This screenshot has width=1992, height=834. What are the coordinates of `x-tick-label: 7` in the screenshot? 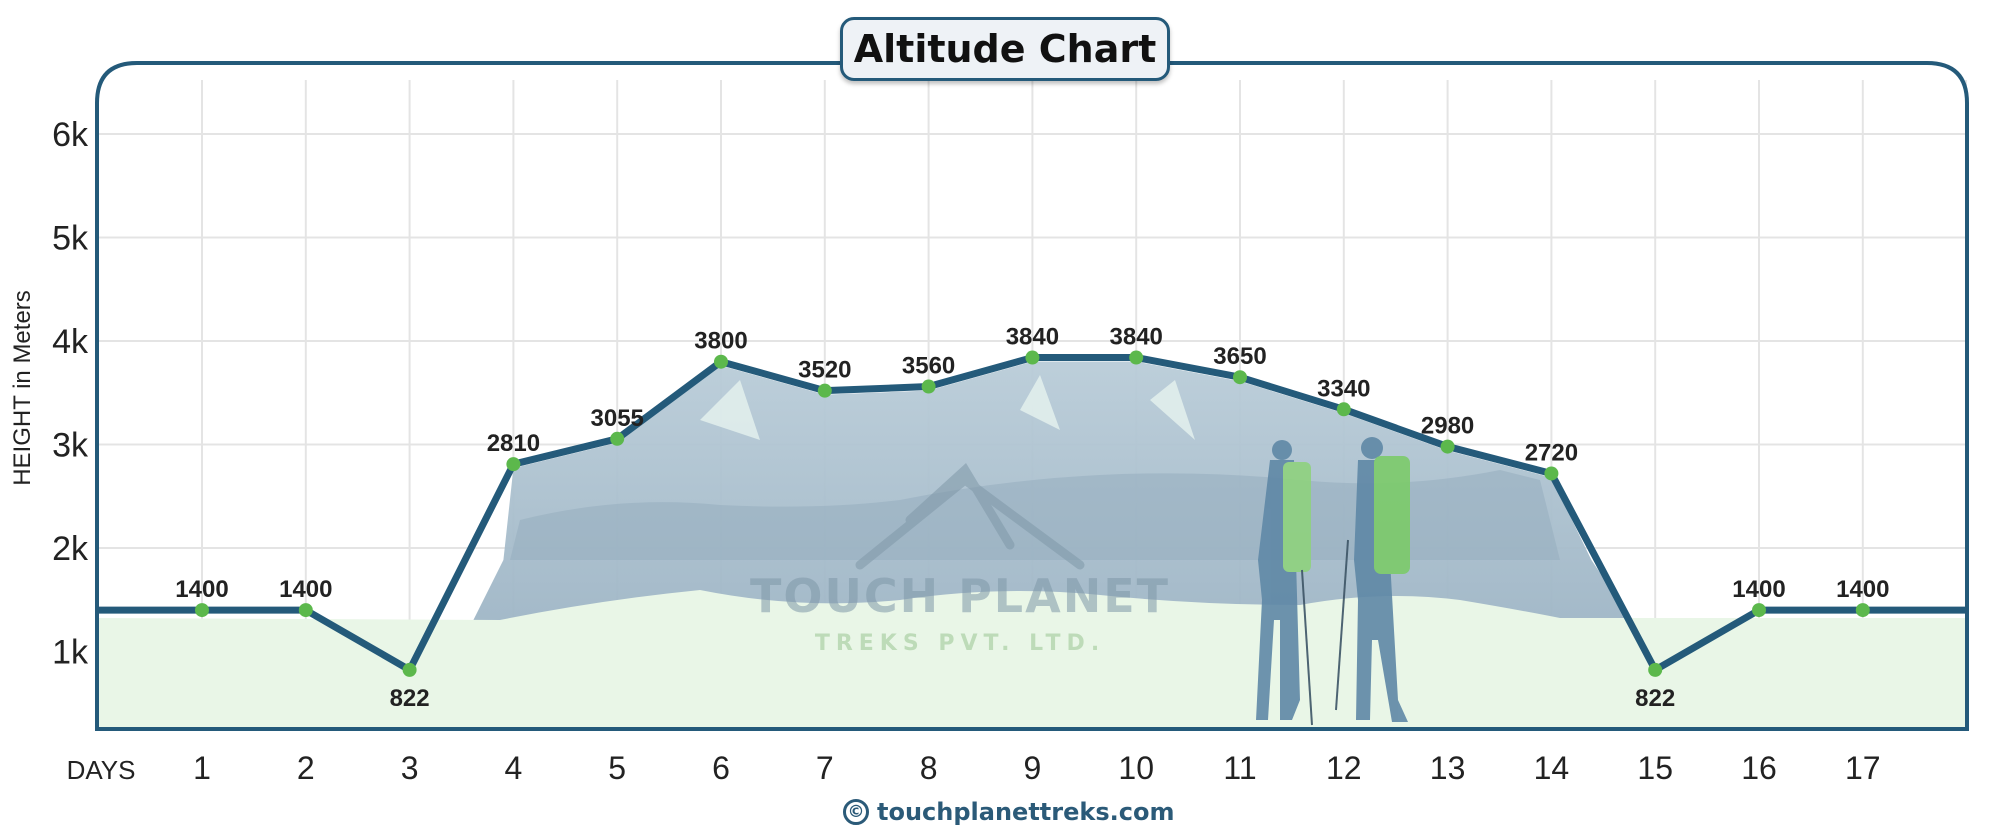 It's located at (825, 768).